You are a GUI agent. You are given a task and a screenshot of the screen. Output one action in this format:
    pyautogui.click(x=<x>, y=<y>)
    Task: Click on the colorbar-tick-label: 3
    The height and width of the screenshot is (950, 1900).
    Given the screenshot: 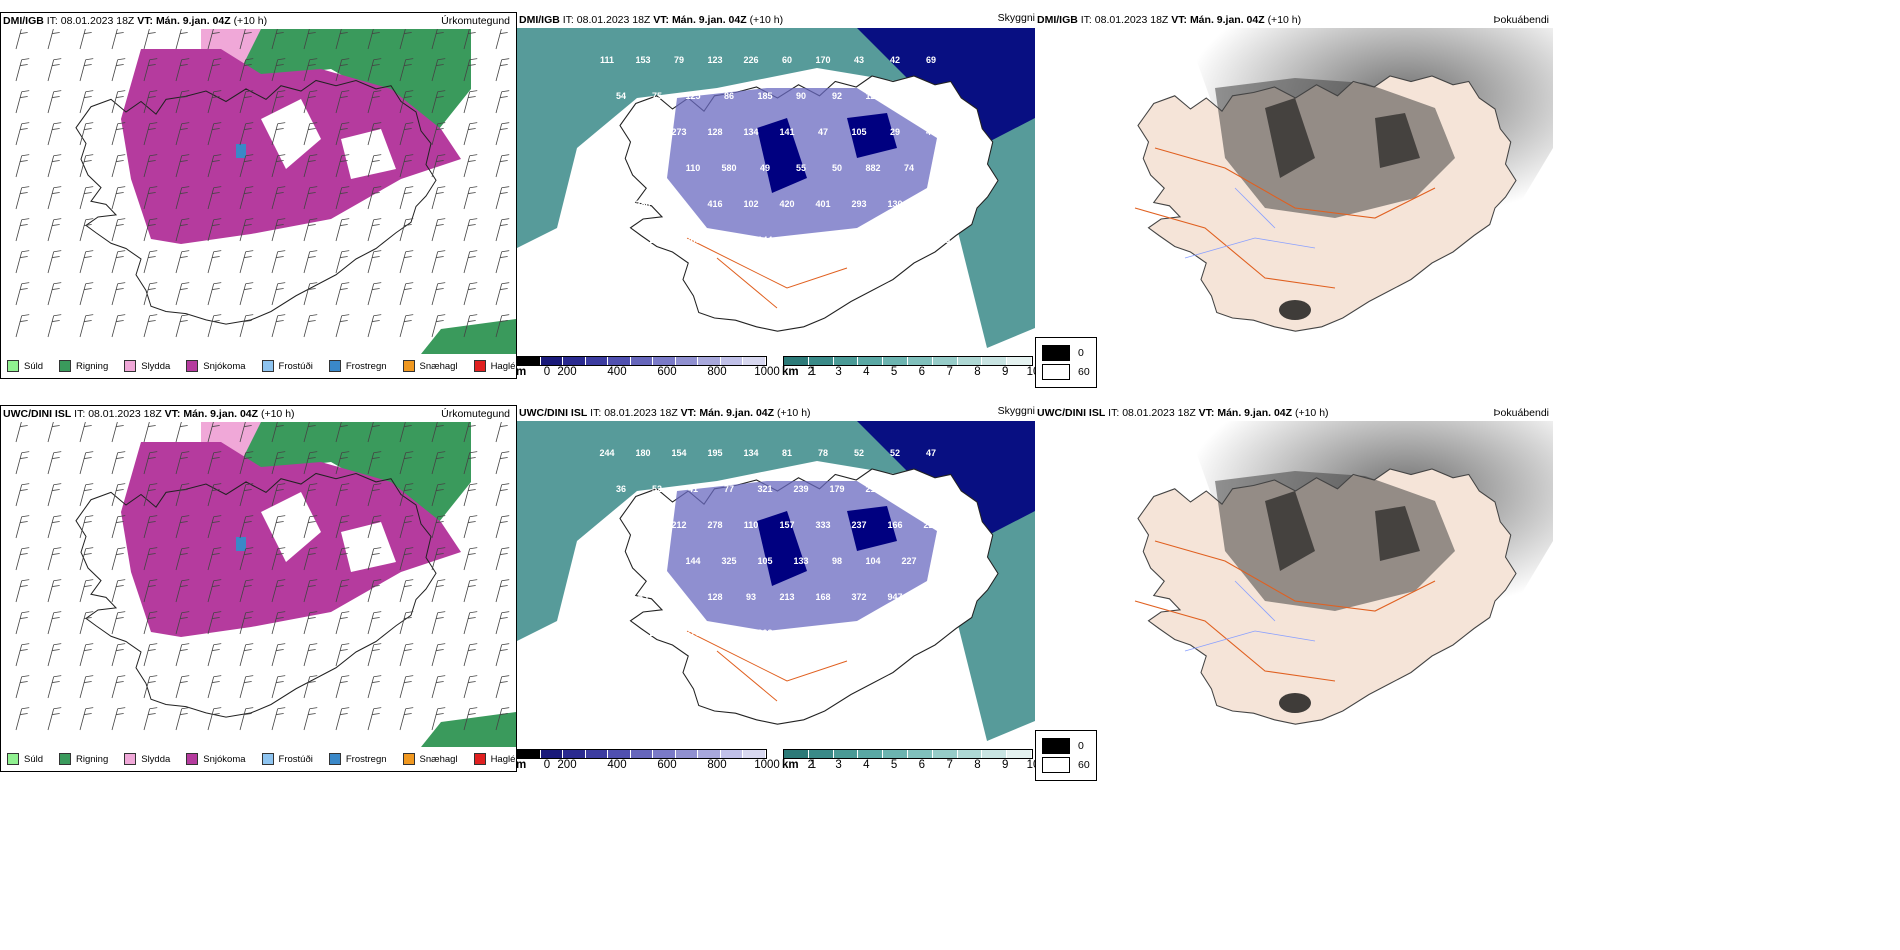 What is the action you would take?
    pyautogui.click(x=838, y=372)
    